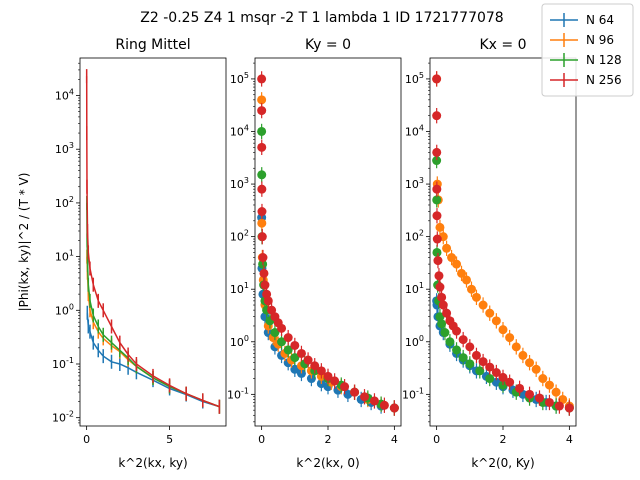 This screenshot has height=480, width=640. I want to click on subplot-title: Ring Mittel, so click(152, 45).